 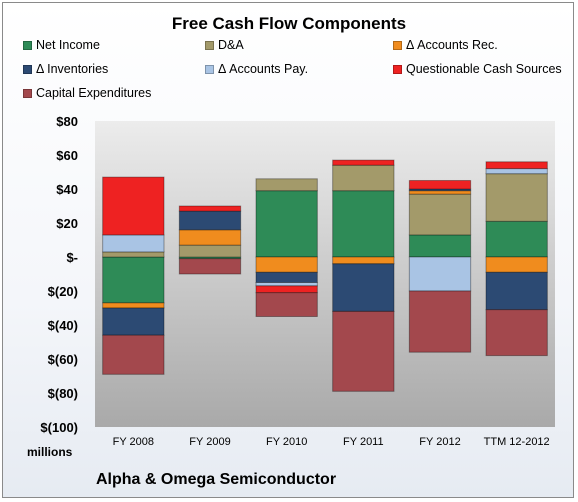 I want to click on y-tick-label: $(40), so click(x=63, y=325).